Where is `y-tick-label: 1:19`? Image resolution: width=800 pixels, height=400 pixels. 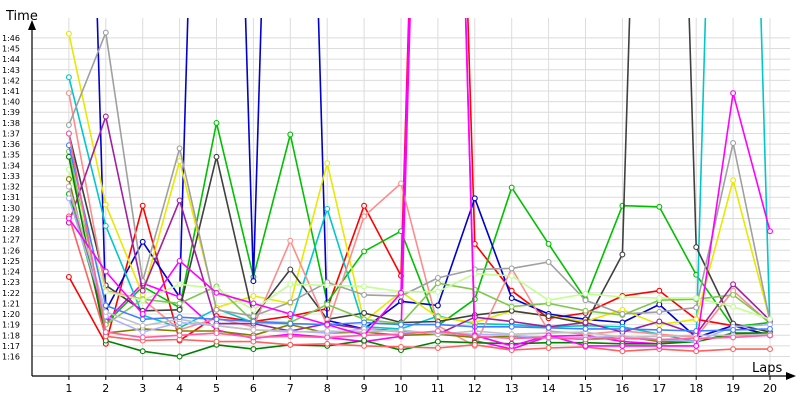
y-tick-label: 1:19 is located at coordinates (11, 325).